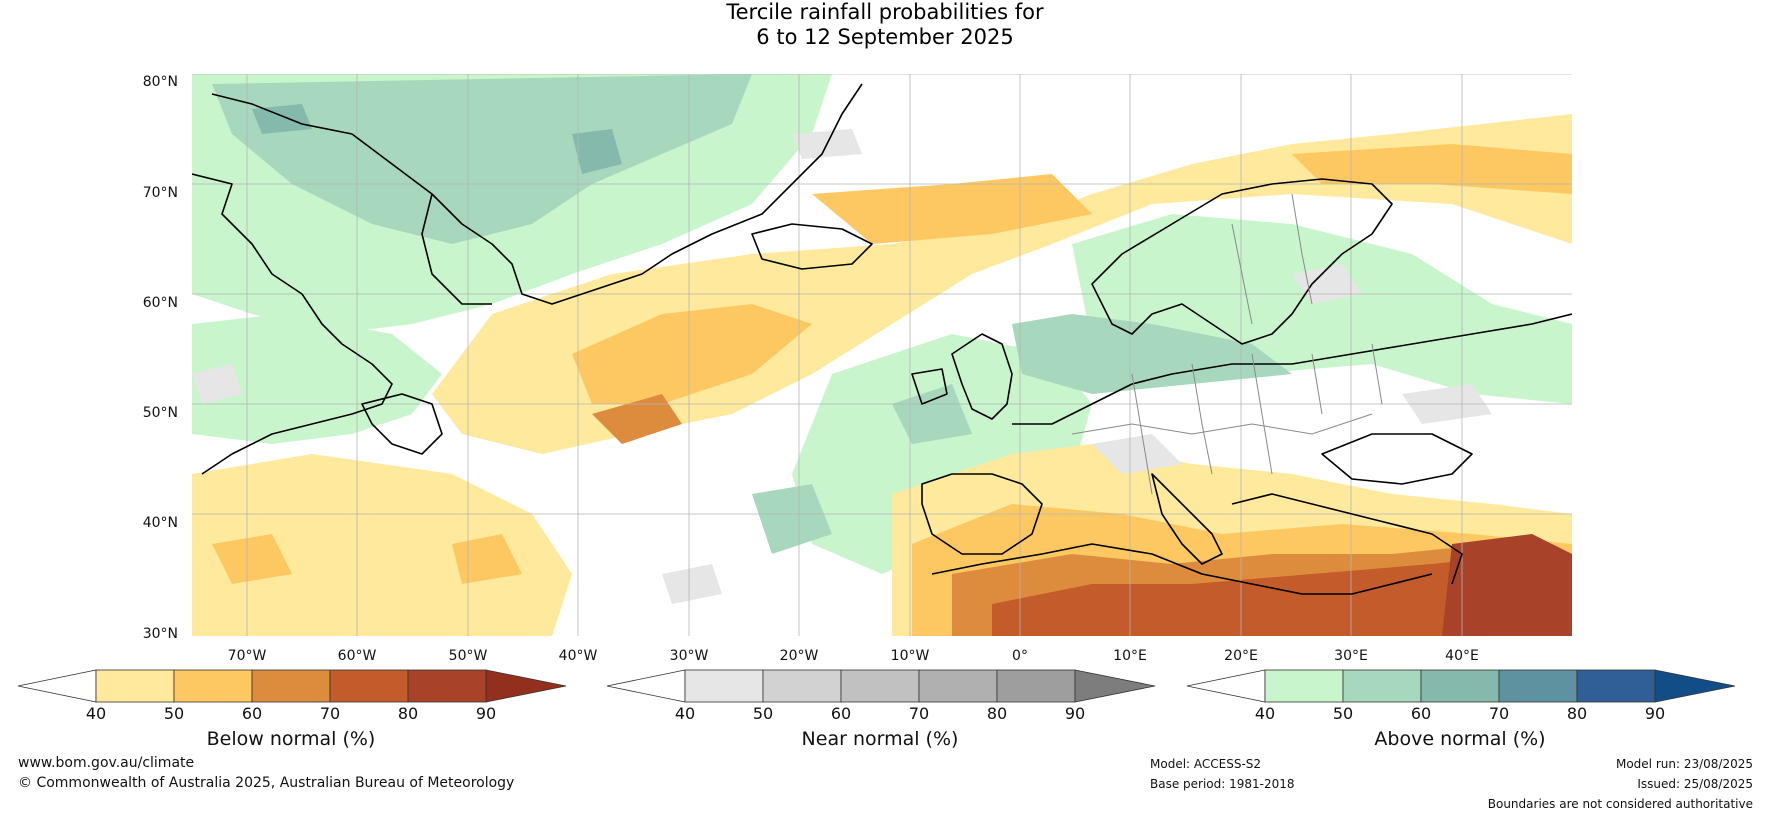  I want to click on colorbar-below-arrow-right, so click(526, 686).